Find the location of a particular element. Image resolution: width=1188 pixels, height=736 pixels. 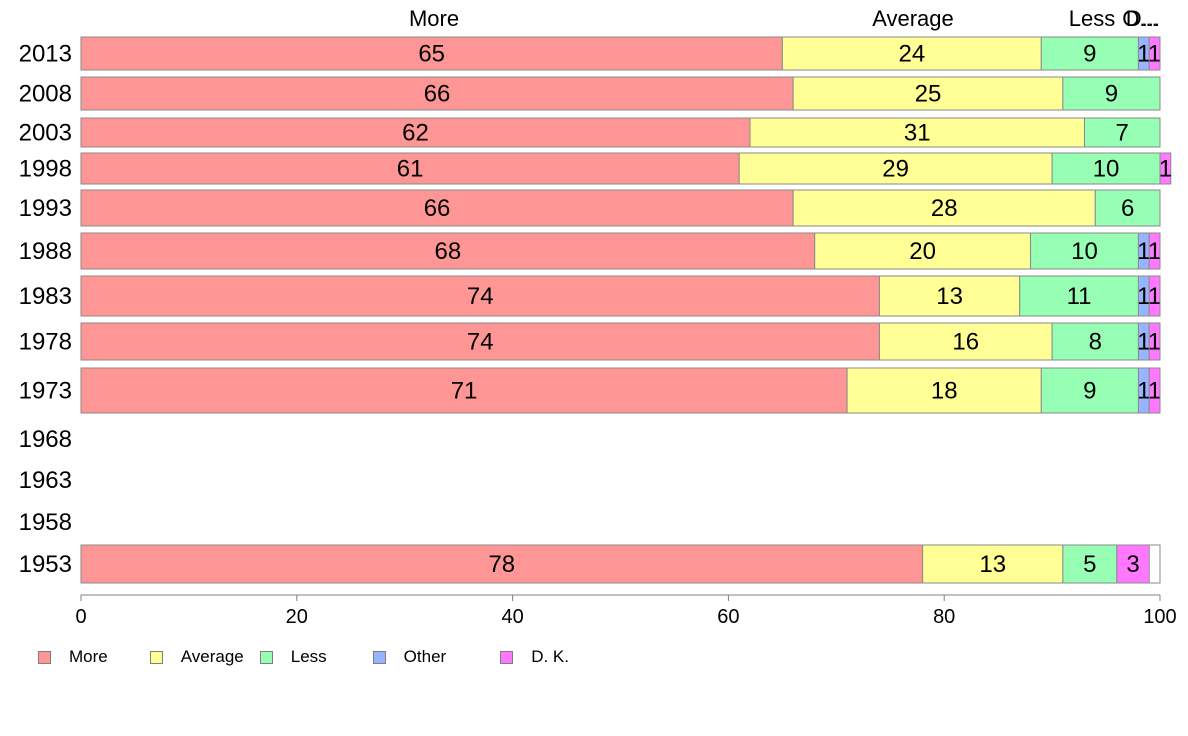

legend-label: Average is located at coordinates (212, 656).